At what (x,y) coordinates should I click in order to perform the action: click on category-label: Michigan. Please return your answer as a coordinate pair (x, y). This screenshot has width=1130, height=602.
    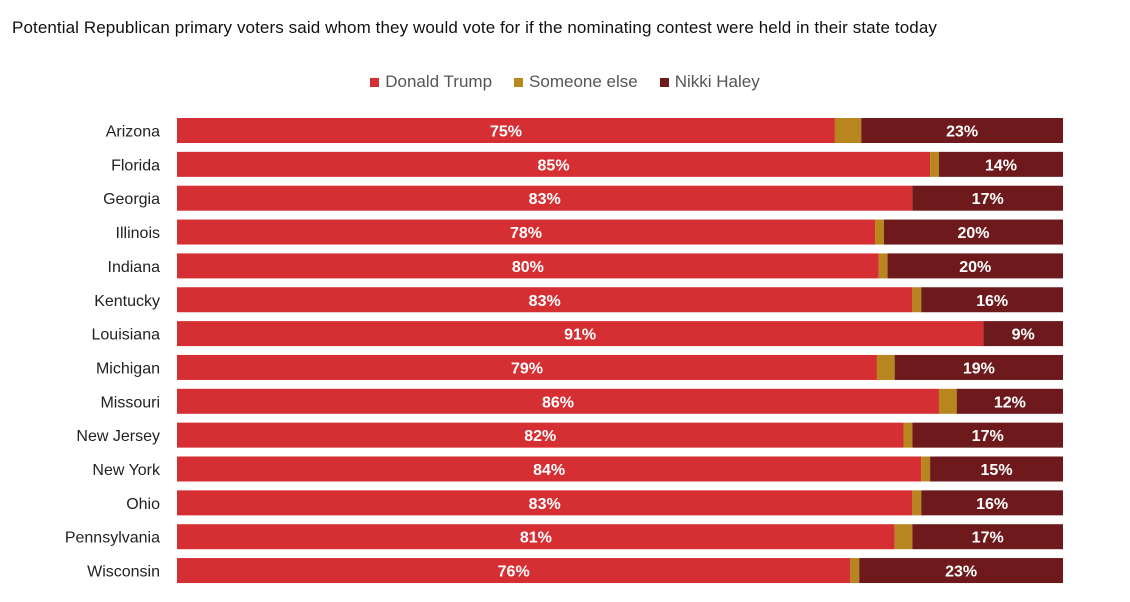
    Looking at the image, I should click on (128, 368).